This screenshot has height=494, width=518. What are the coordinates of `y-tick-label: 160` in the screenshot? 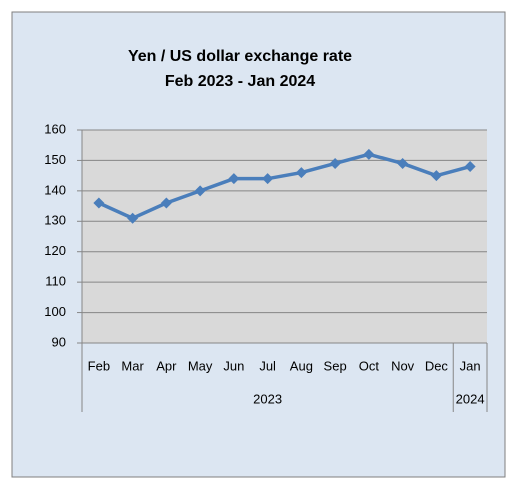 It's located at (55, 128).